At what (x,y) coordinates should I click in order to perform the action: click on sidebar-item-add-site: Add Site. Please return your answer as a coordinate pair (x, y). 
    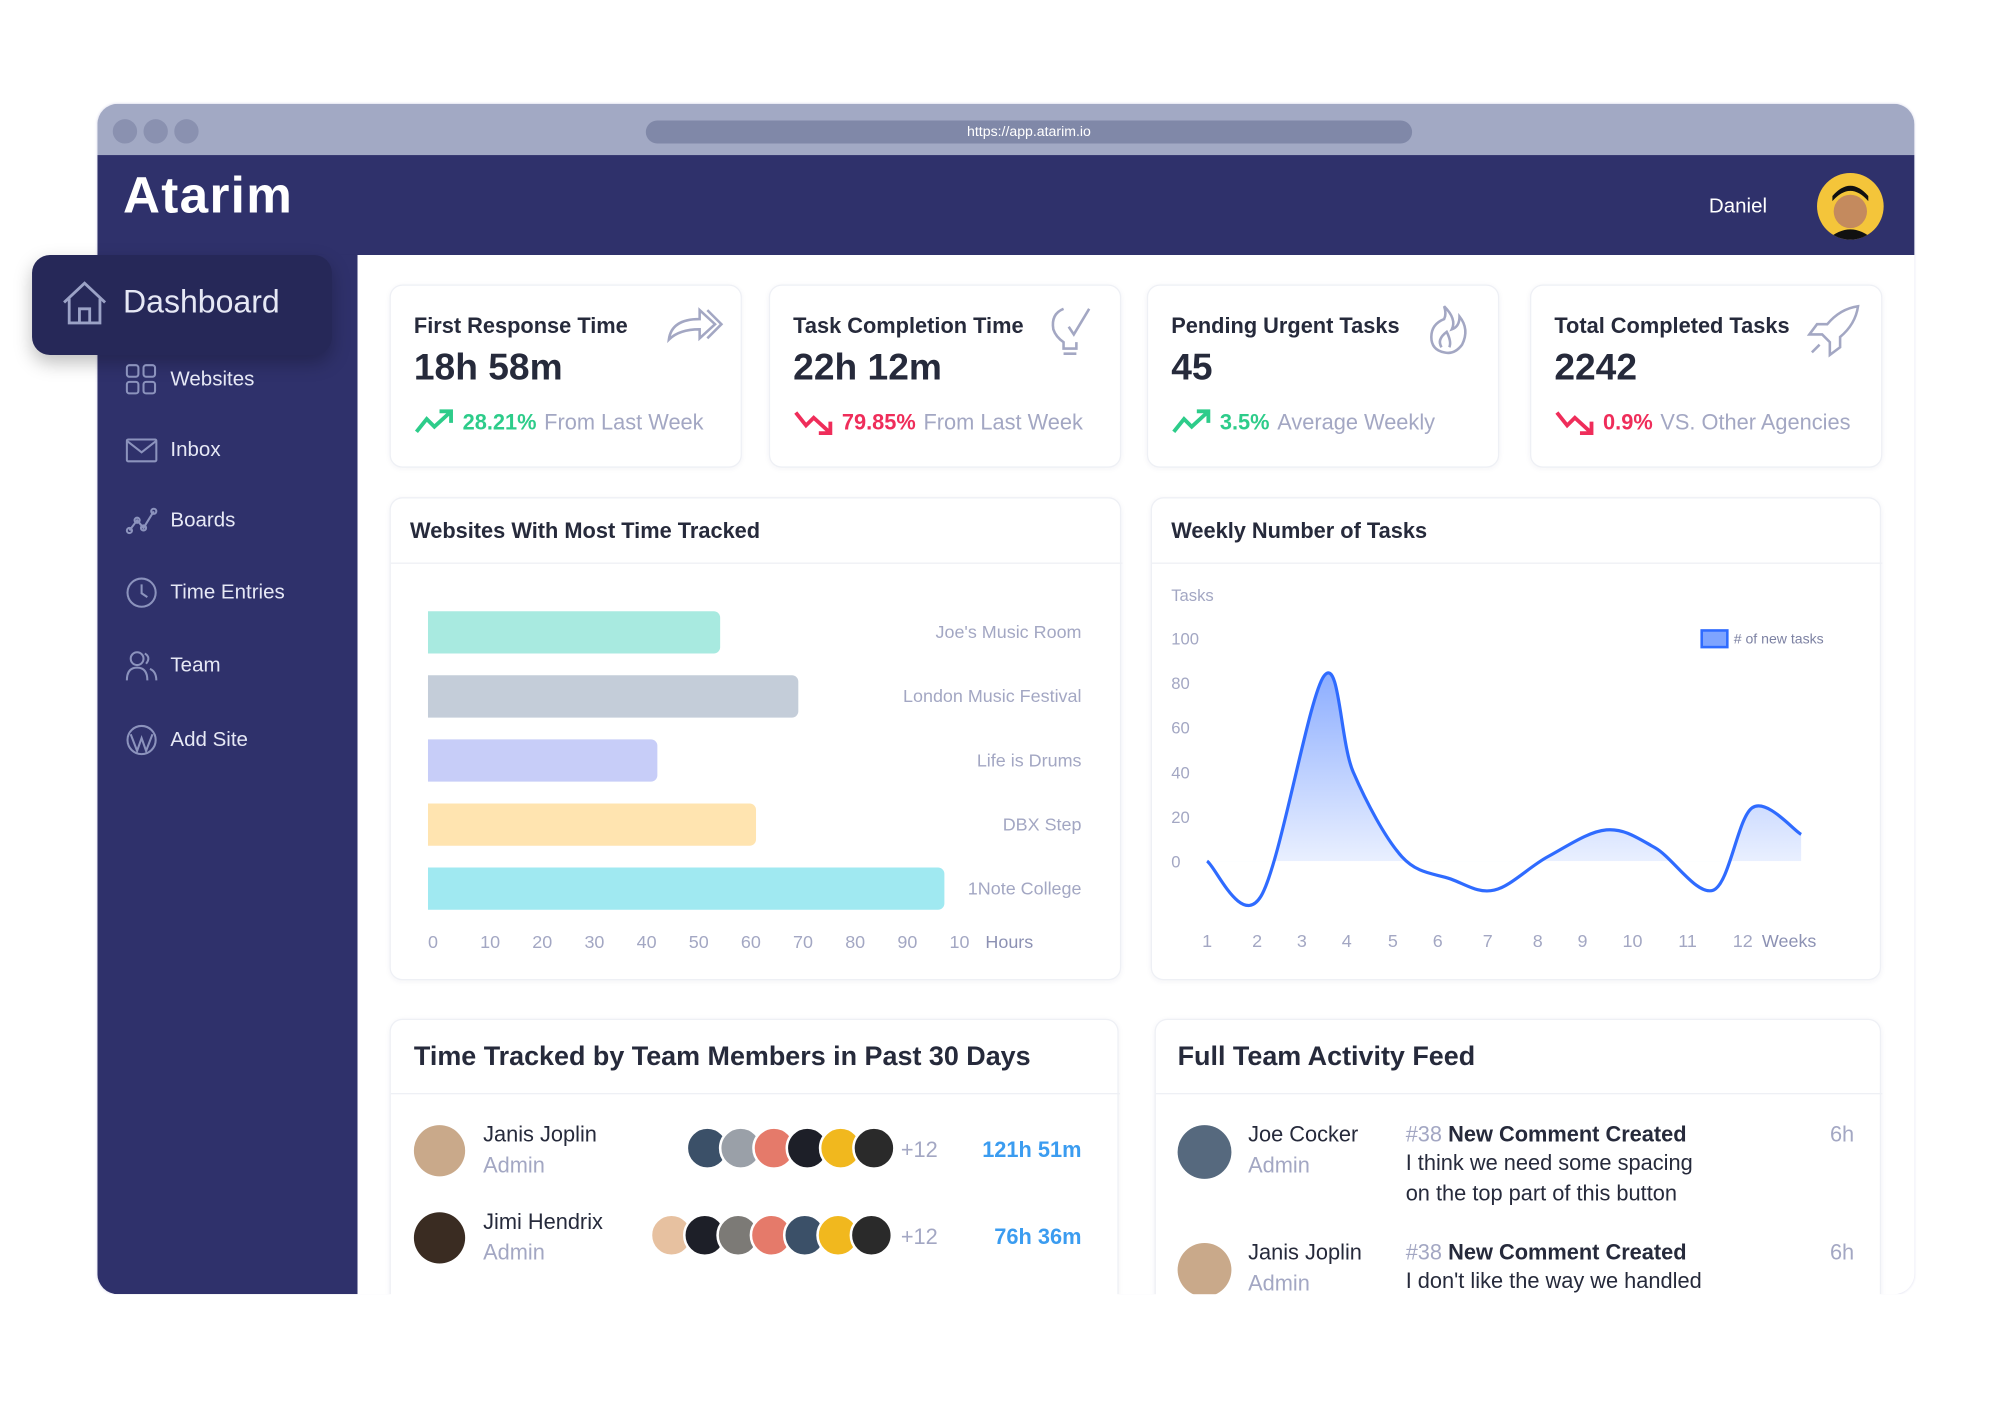
    Looking at the image, I should click on (187, 740).